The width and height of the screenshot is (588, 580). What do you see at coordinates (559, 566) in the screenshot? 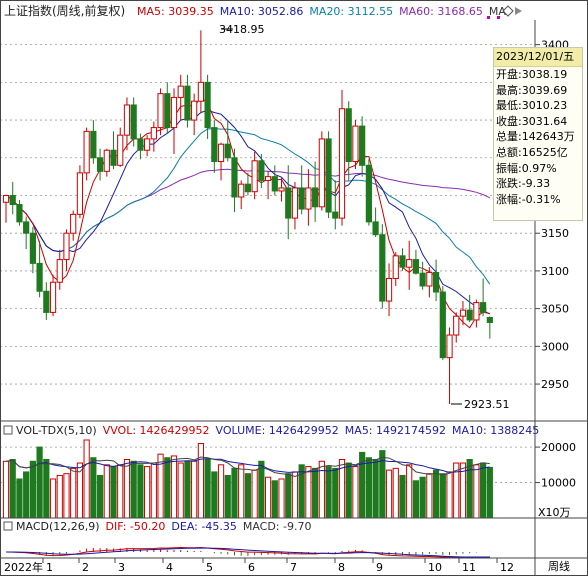
I see `period-label: 周线` at bounding box center [559, 566].